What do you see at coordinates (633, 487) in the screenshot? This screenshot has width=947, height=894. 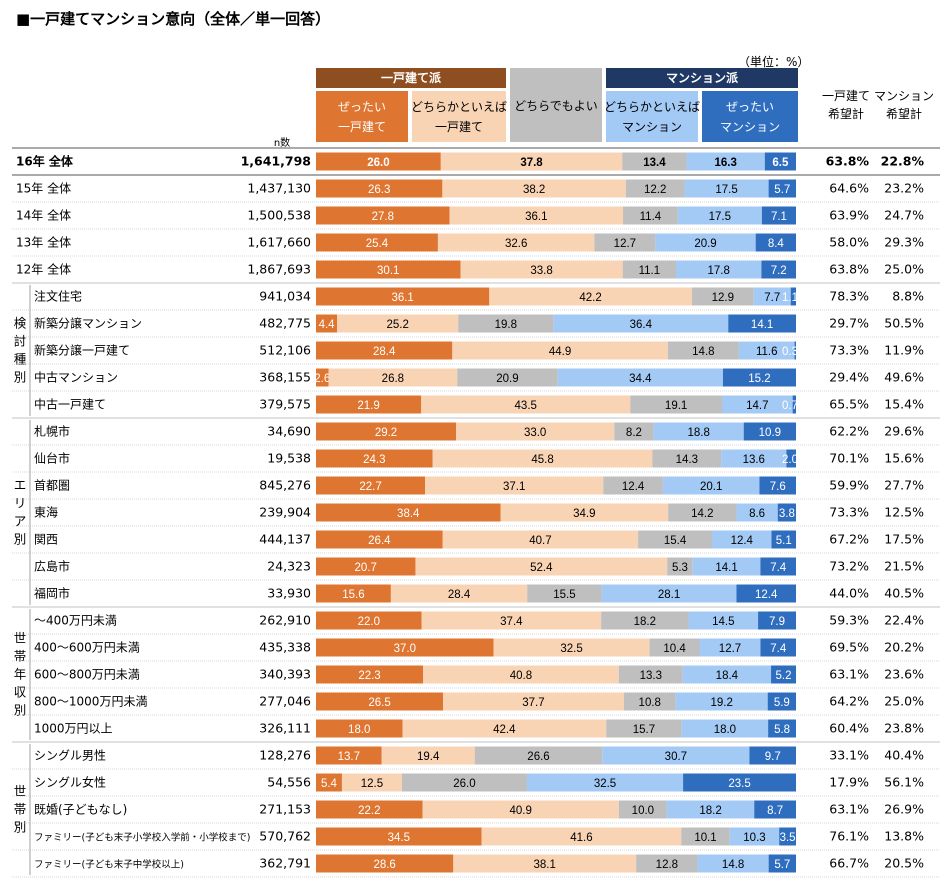 I see `data-label: 12.4` at bounding box center [633, 487].